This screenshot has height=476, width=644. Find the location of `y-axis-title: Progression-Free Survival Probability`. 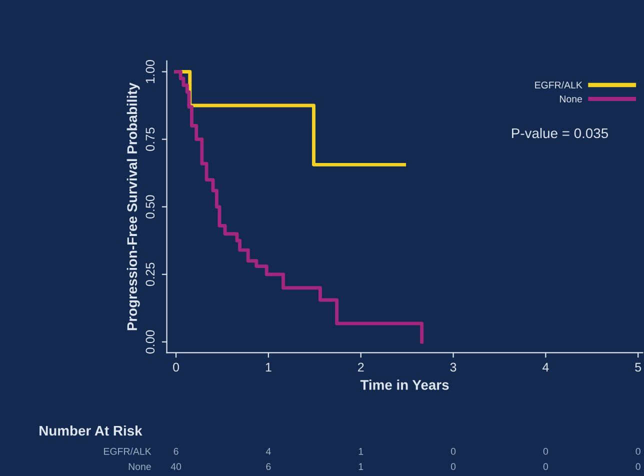

y-axis-title: Progression-Free Survival Probability is located at coordinates (133, 206).